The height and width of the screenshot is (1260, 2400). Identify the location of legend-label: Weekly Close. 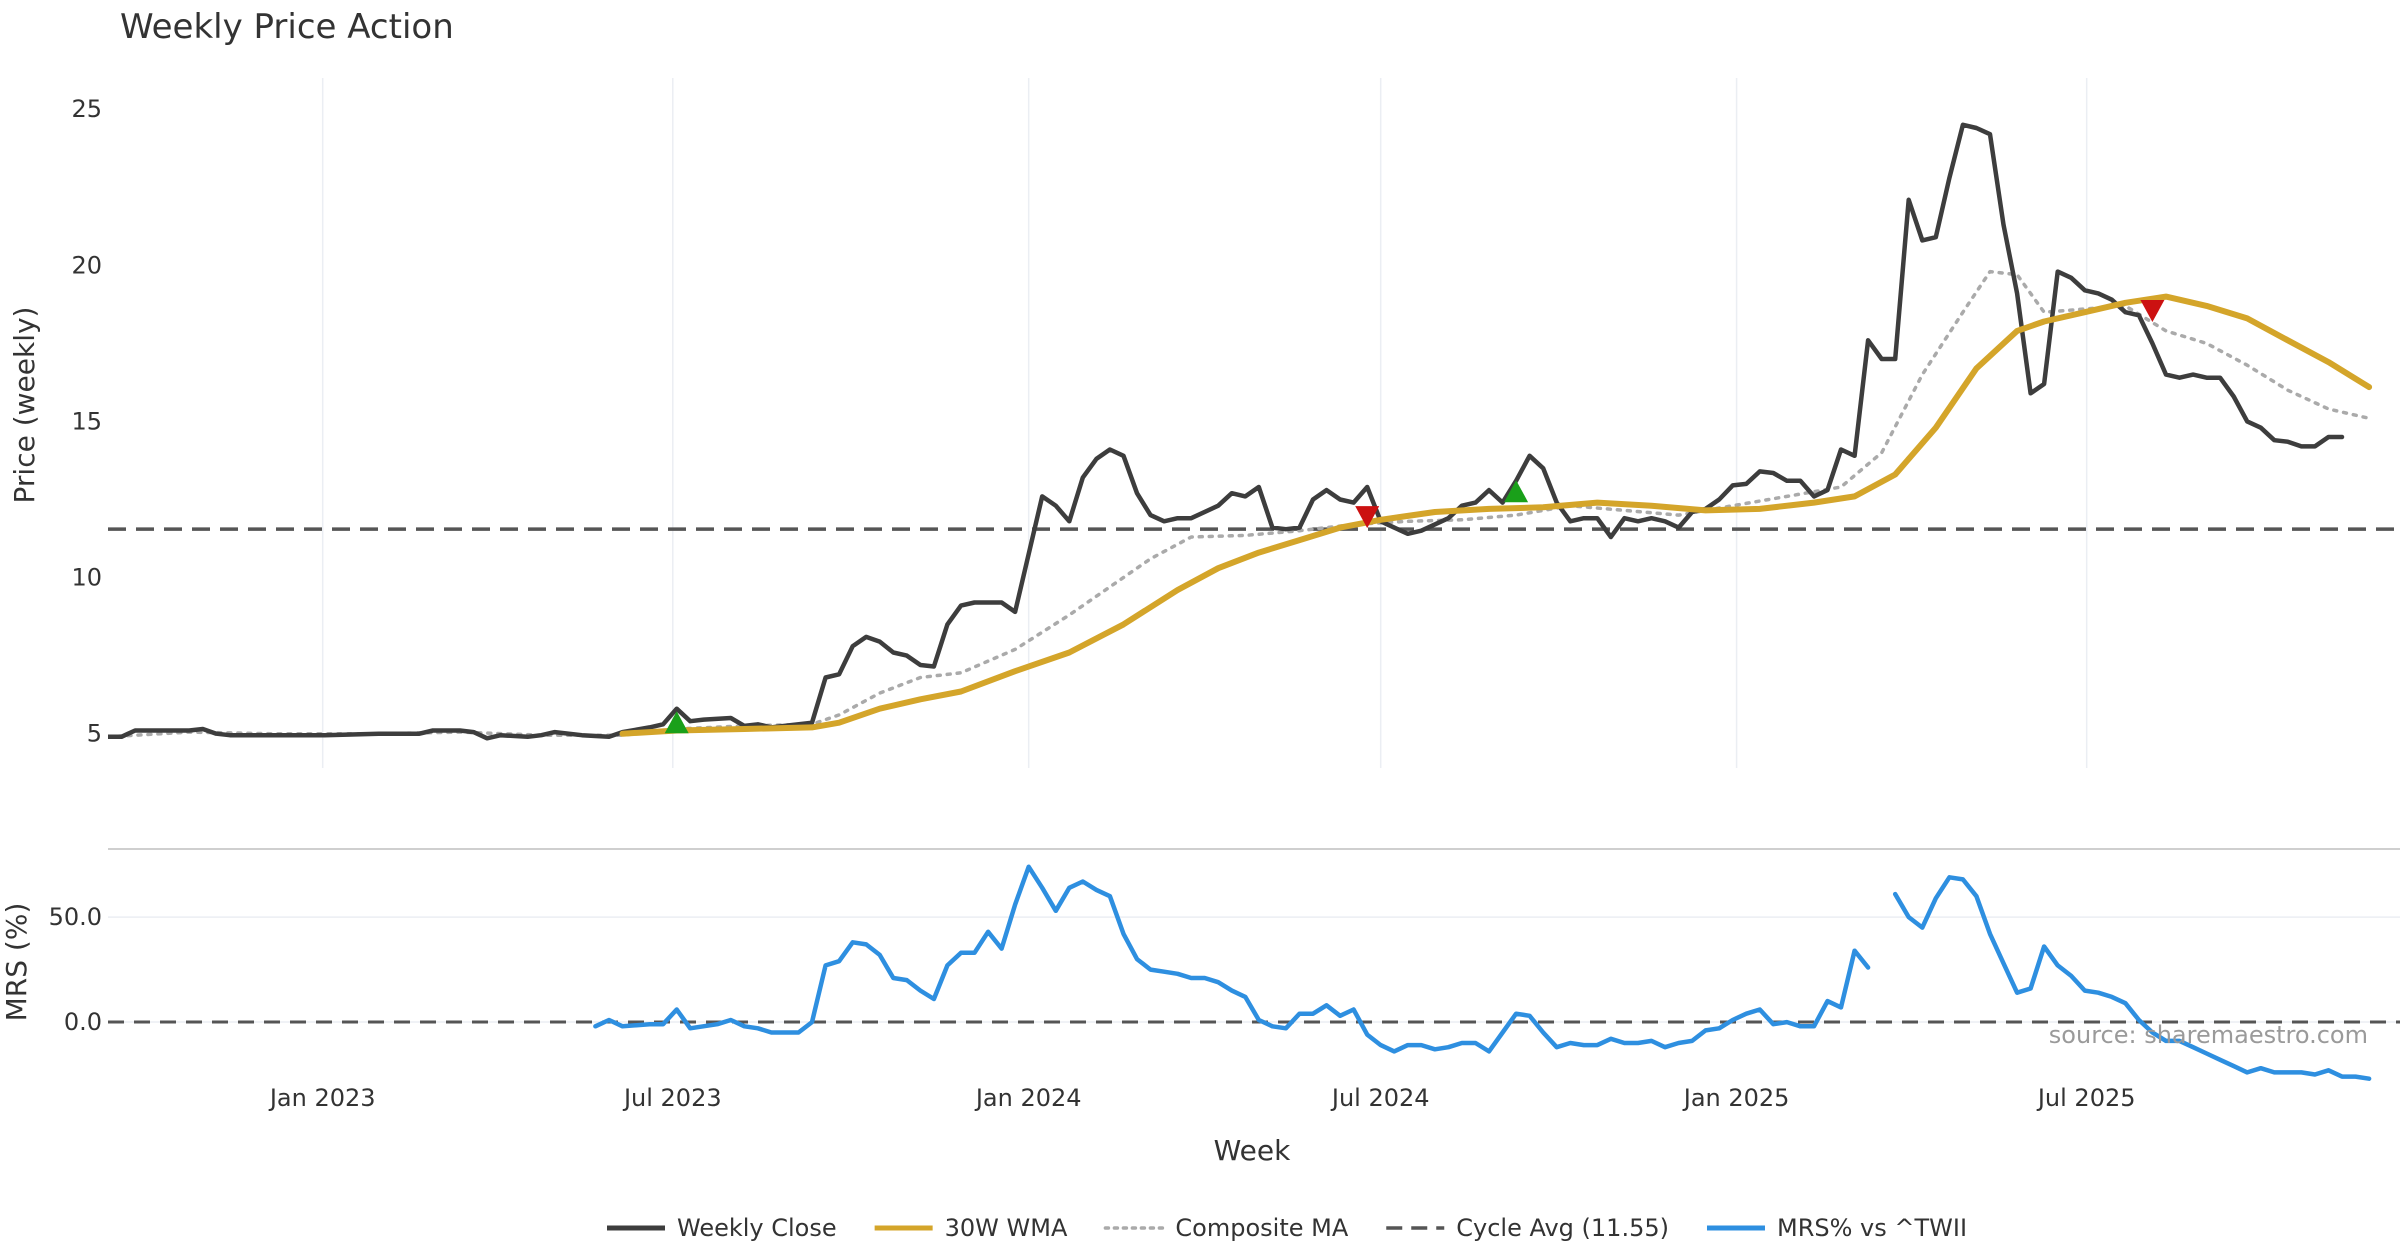
(757, 1228).